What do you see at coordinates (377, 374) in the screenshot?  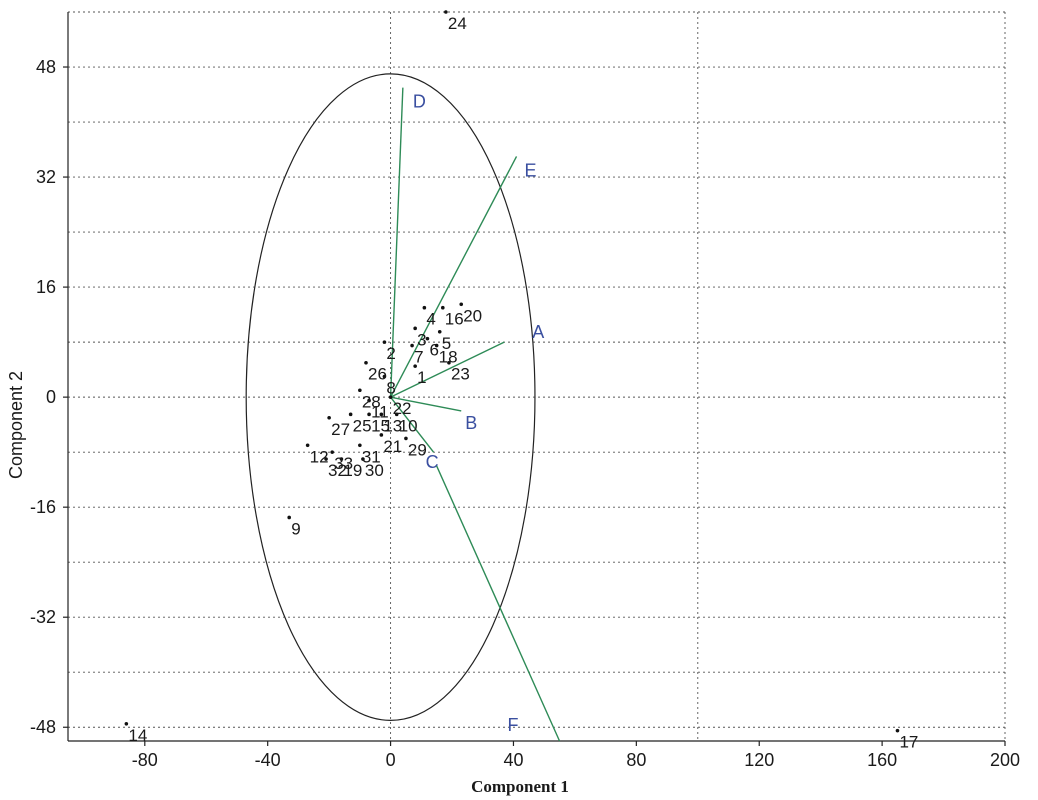 I see `point-label-26: 26` at bounding box center [377, 374].